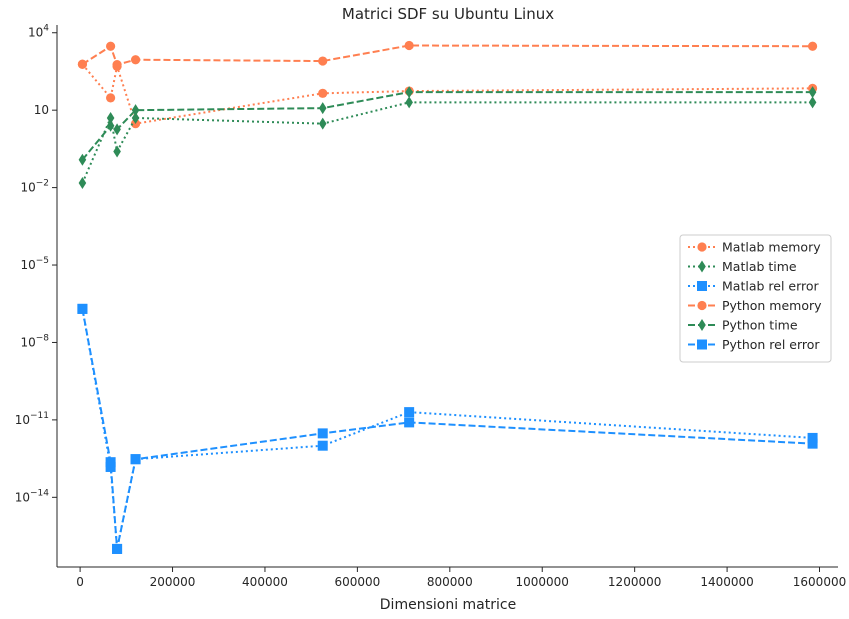 This screenshot has width=849, height=619. Describe the element at coordinates (80, 582) in the screenshot. I see `x-tick-label: 0` at that location.